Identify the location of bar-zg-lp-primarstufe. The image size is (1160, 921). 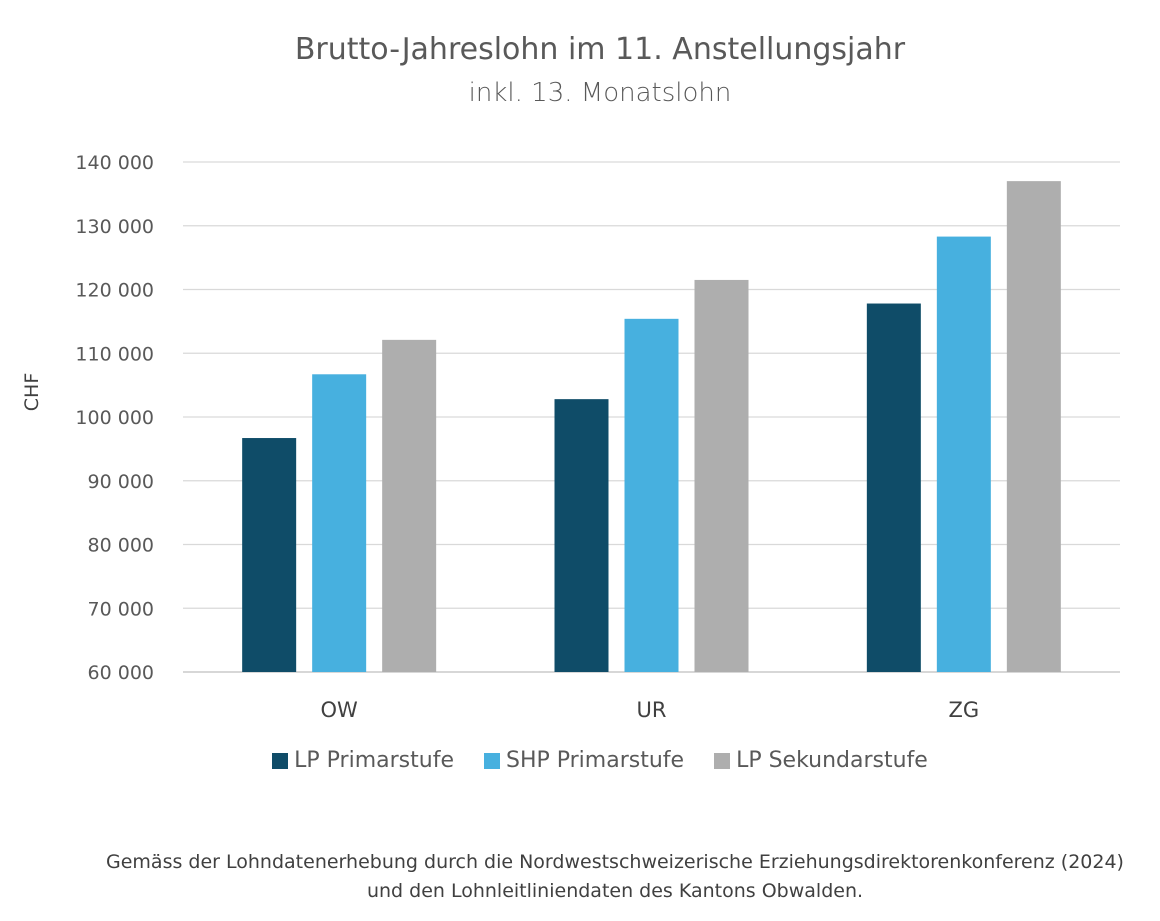
(893, 487).